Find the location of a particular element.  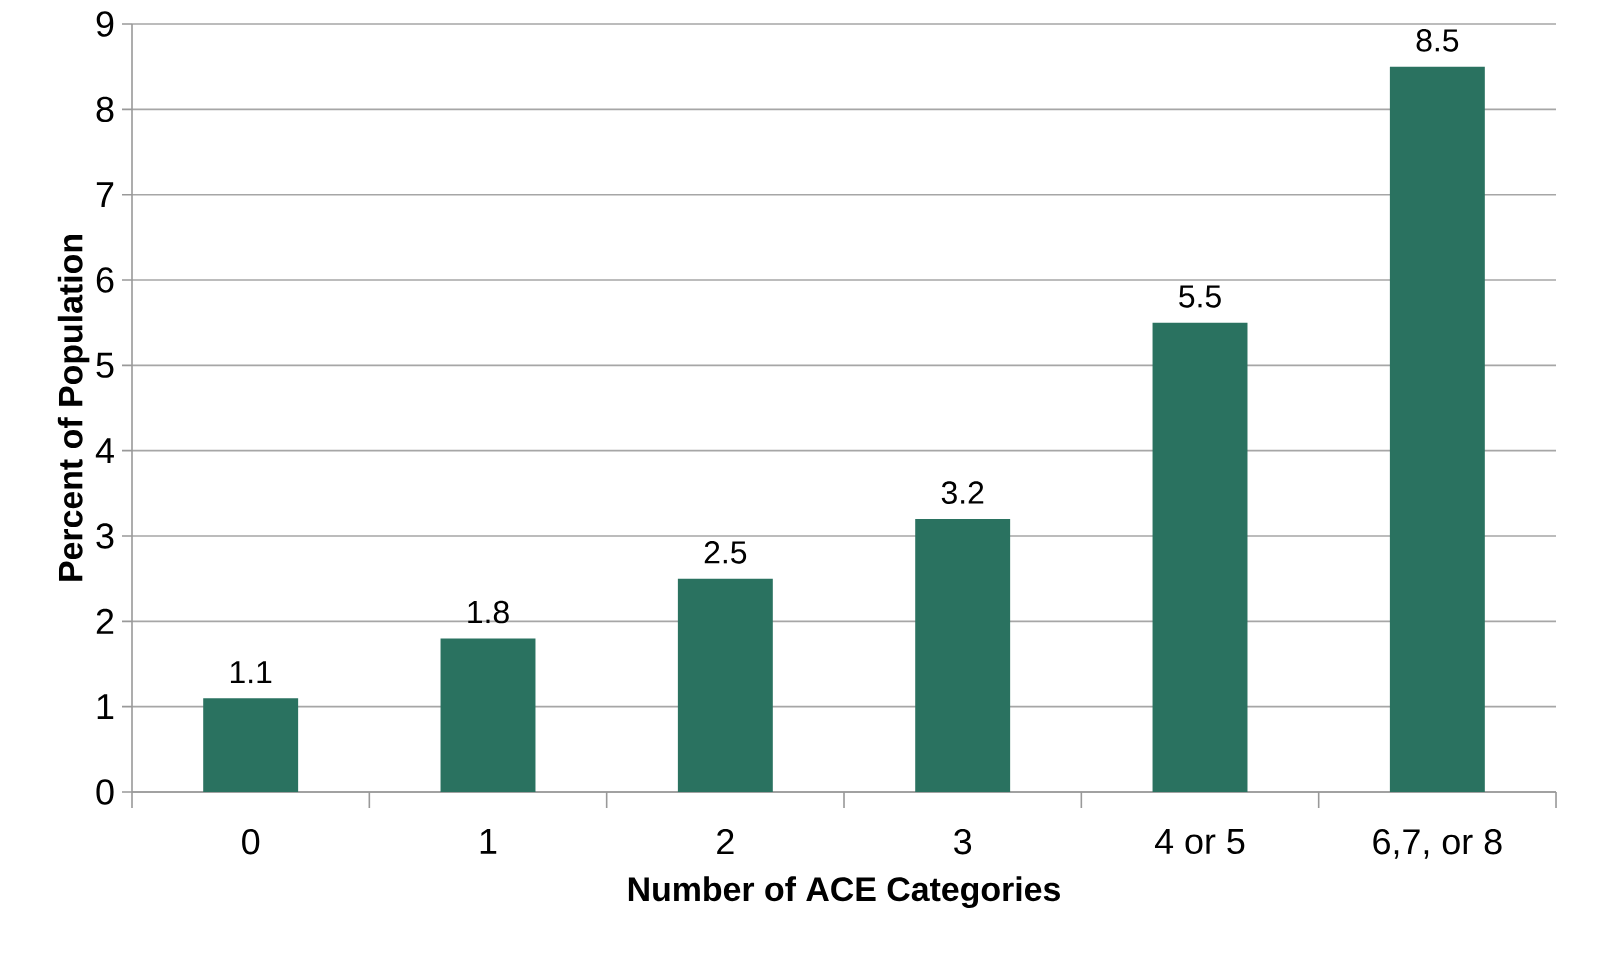

x-axis-title: Number of ACE Categories is located at coordinates (844, 892).